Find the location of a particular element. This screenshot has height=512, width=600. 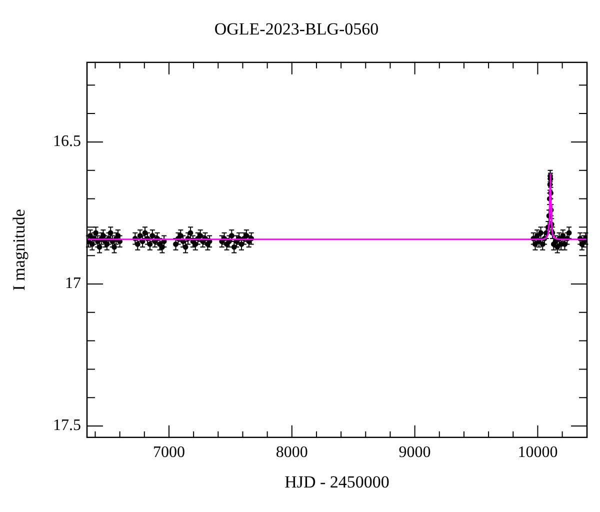

y-tick-label: 16.5 is located at coordinates (67, 141).